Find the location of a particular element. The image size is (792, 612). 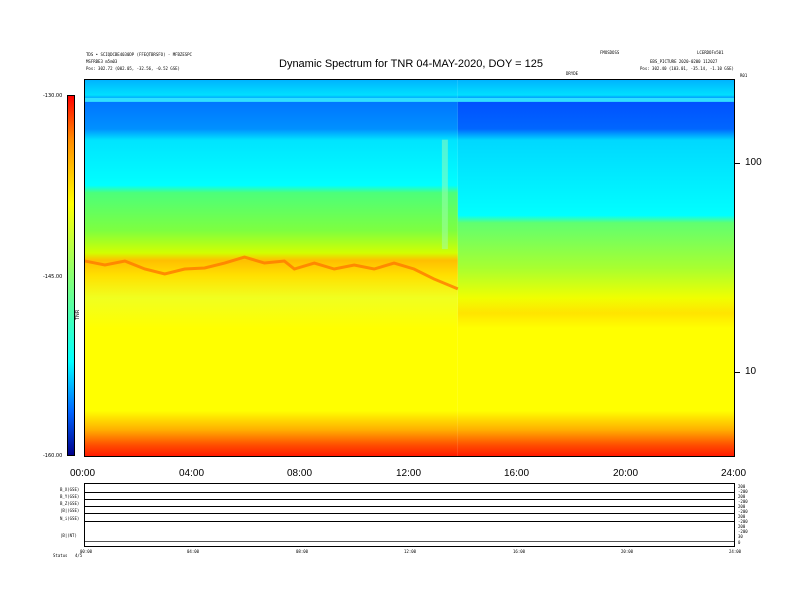

lower-x-tick-1600: 16:00 is located at coordinates (519, 551).